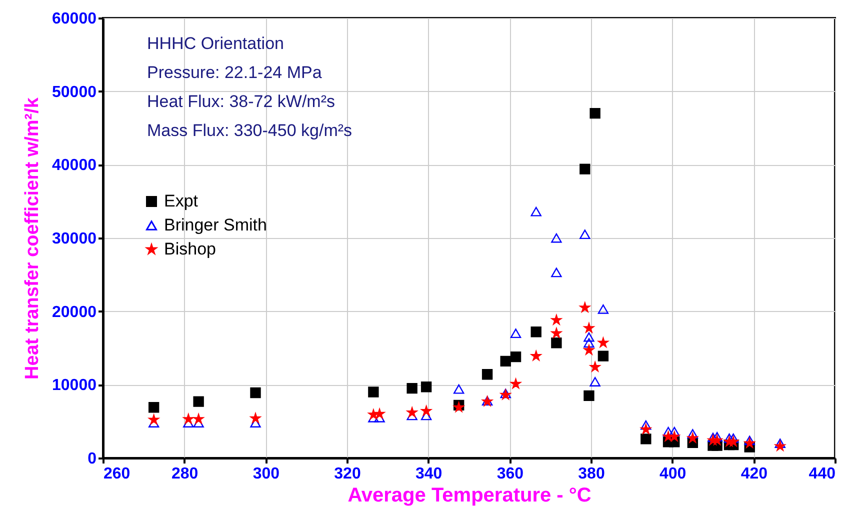  Describe the element at coordinates (215, 225) in the screenshot. I see `legend-label: Bringer Smith` at that location.